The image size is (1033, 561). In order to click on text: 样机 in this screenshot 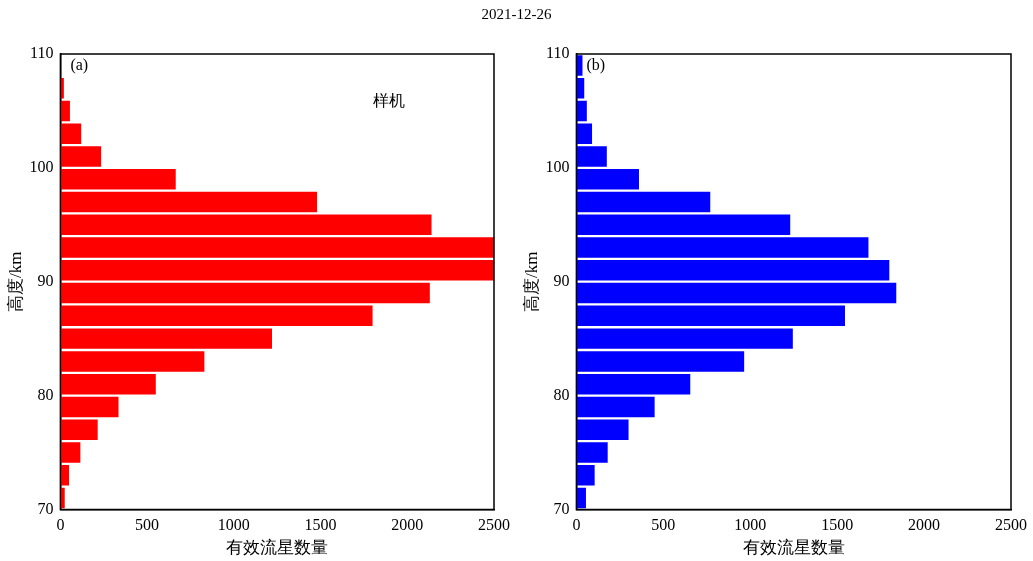, I will do `click(388, 101)`.